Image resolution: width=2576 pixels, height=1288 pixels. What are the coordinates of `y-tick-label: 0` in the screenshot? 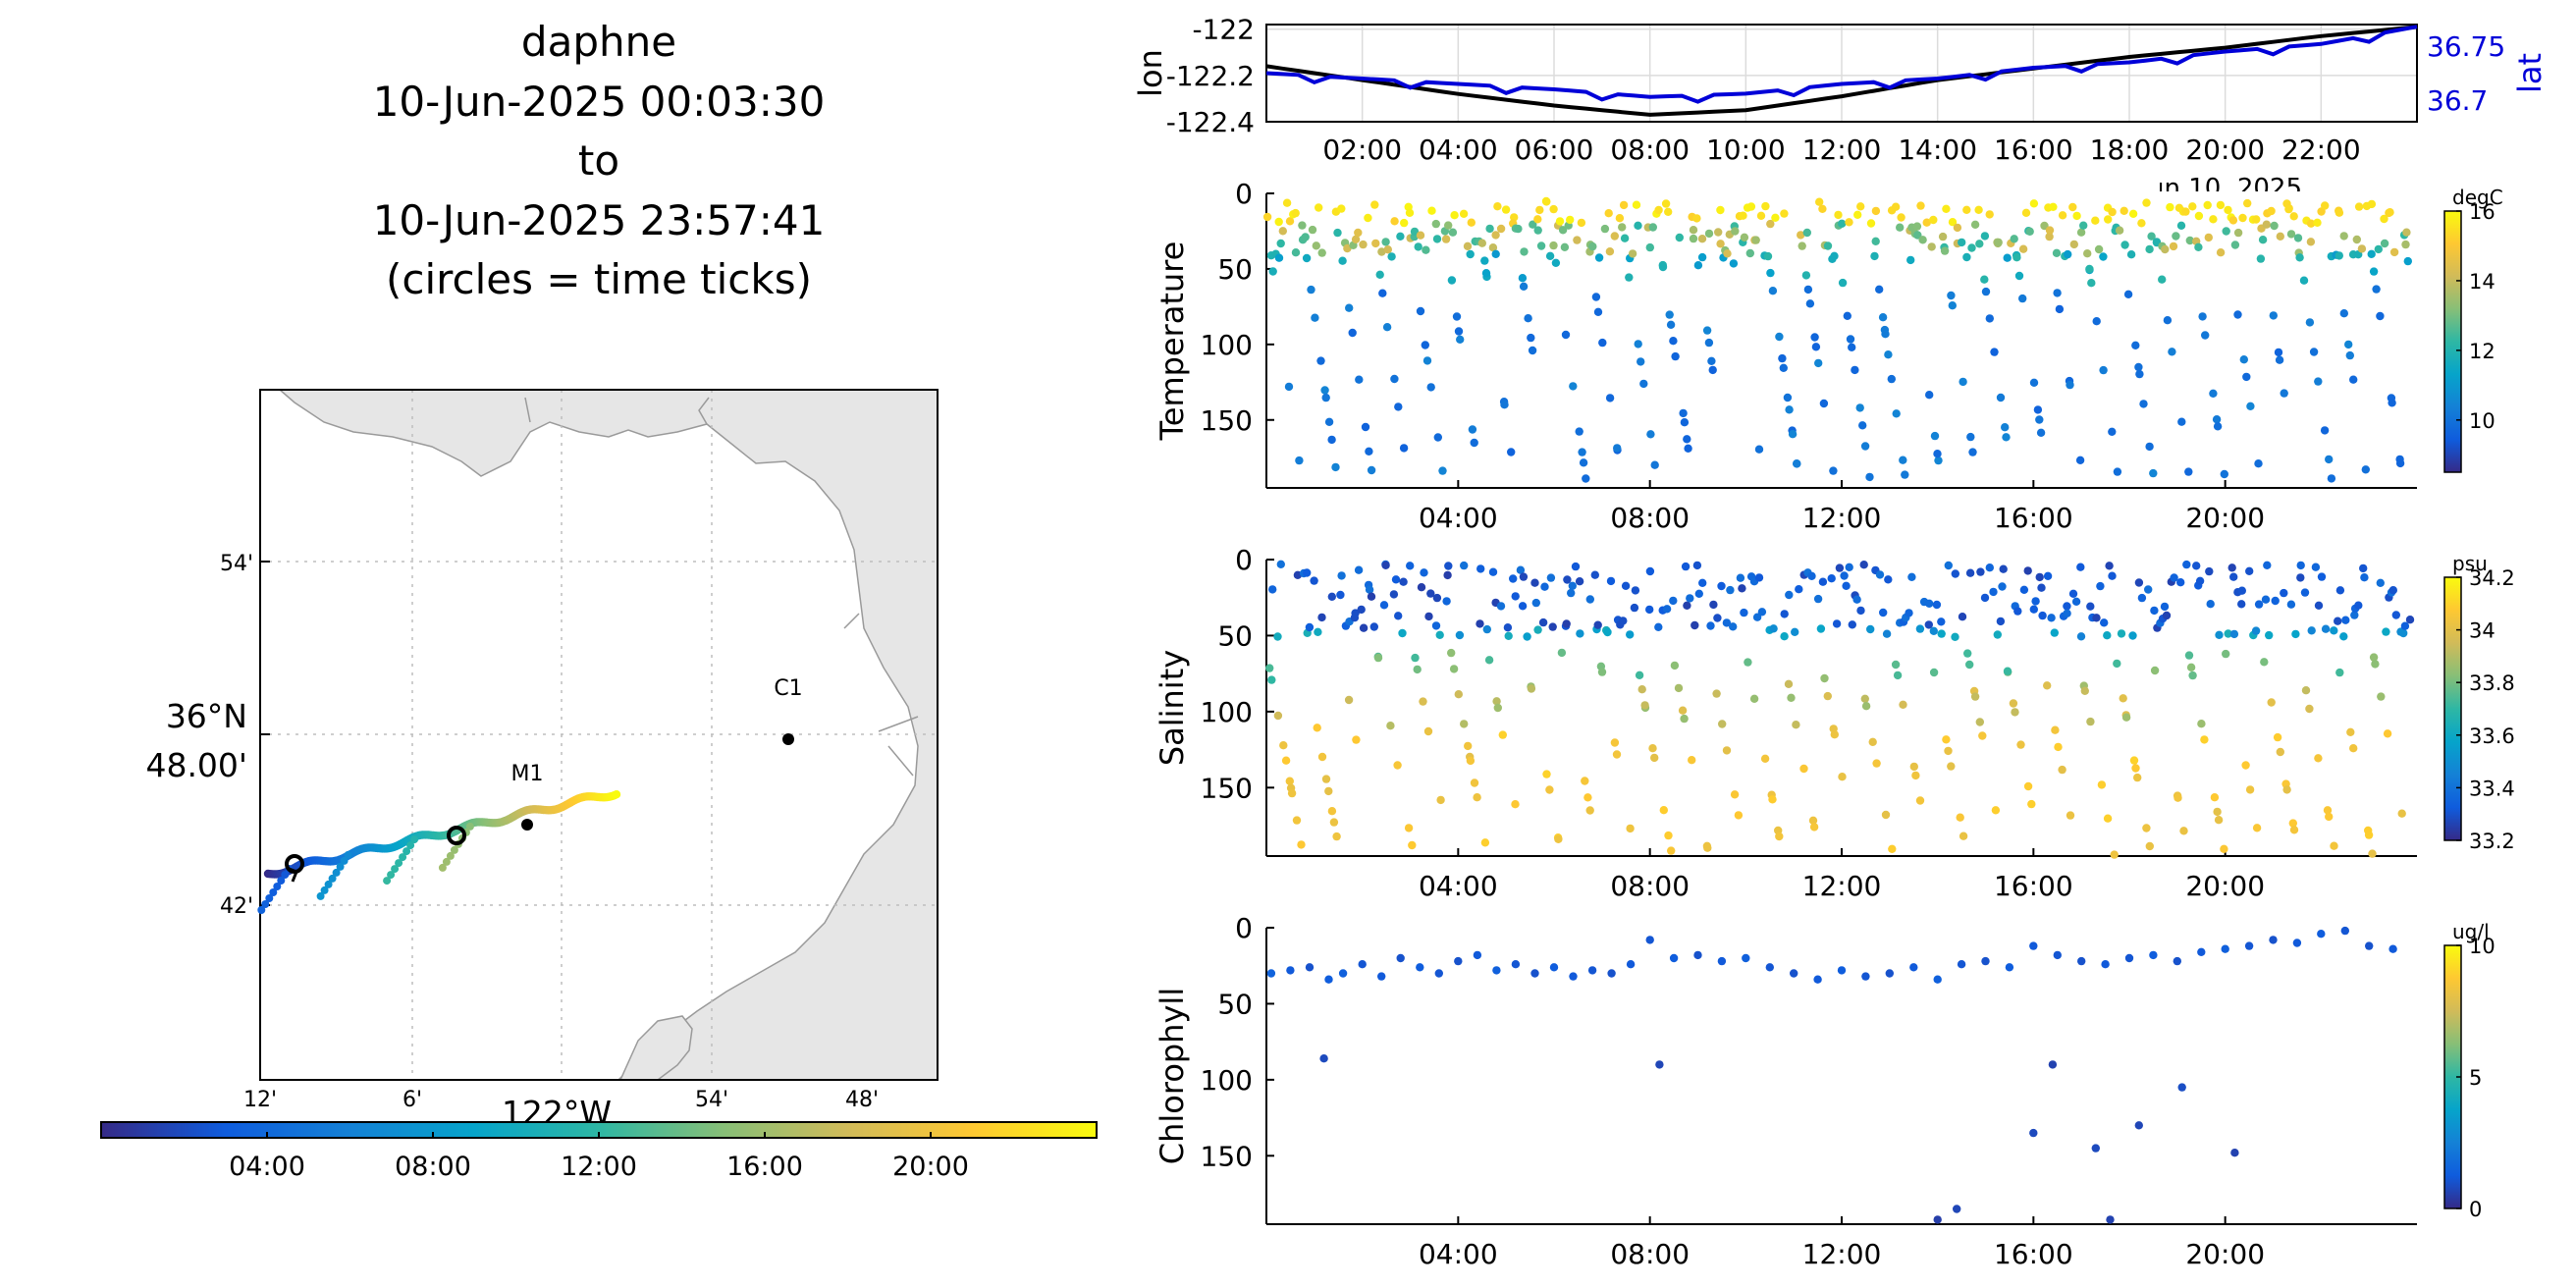 It's located at (1244, 194).